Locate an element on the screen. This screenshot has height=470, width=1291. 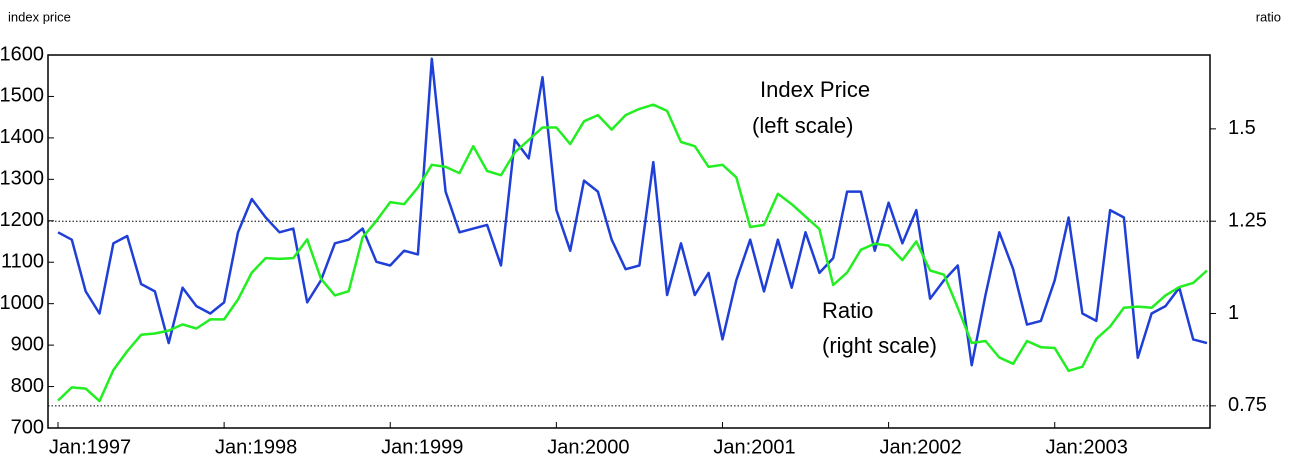
y-tick-label: 1500 is located at coordinates (22, 96).